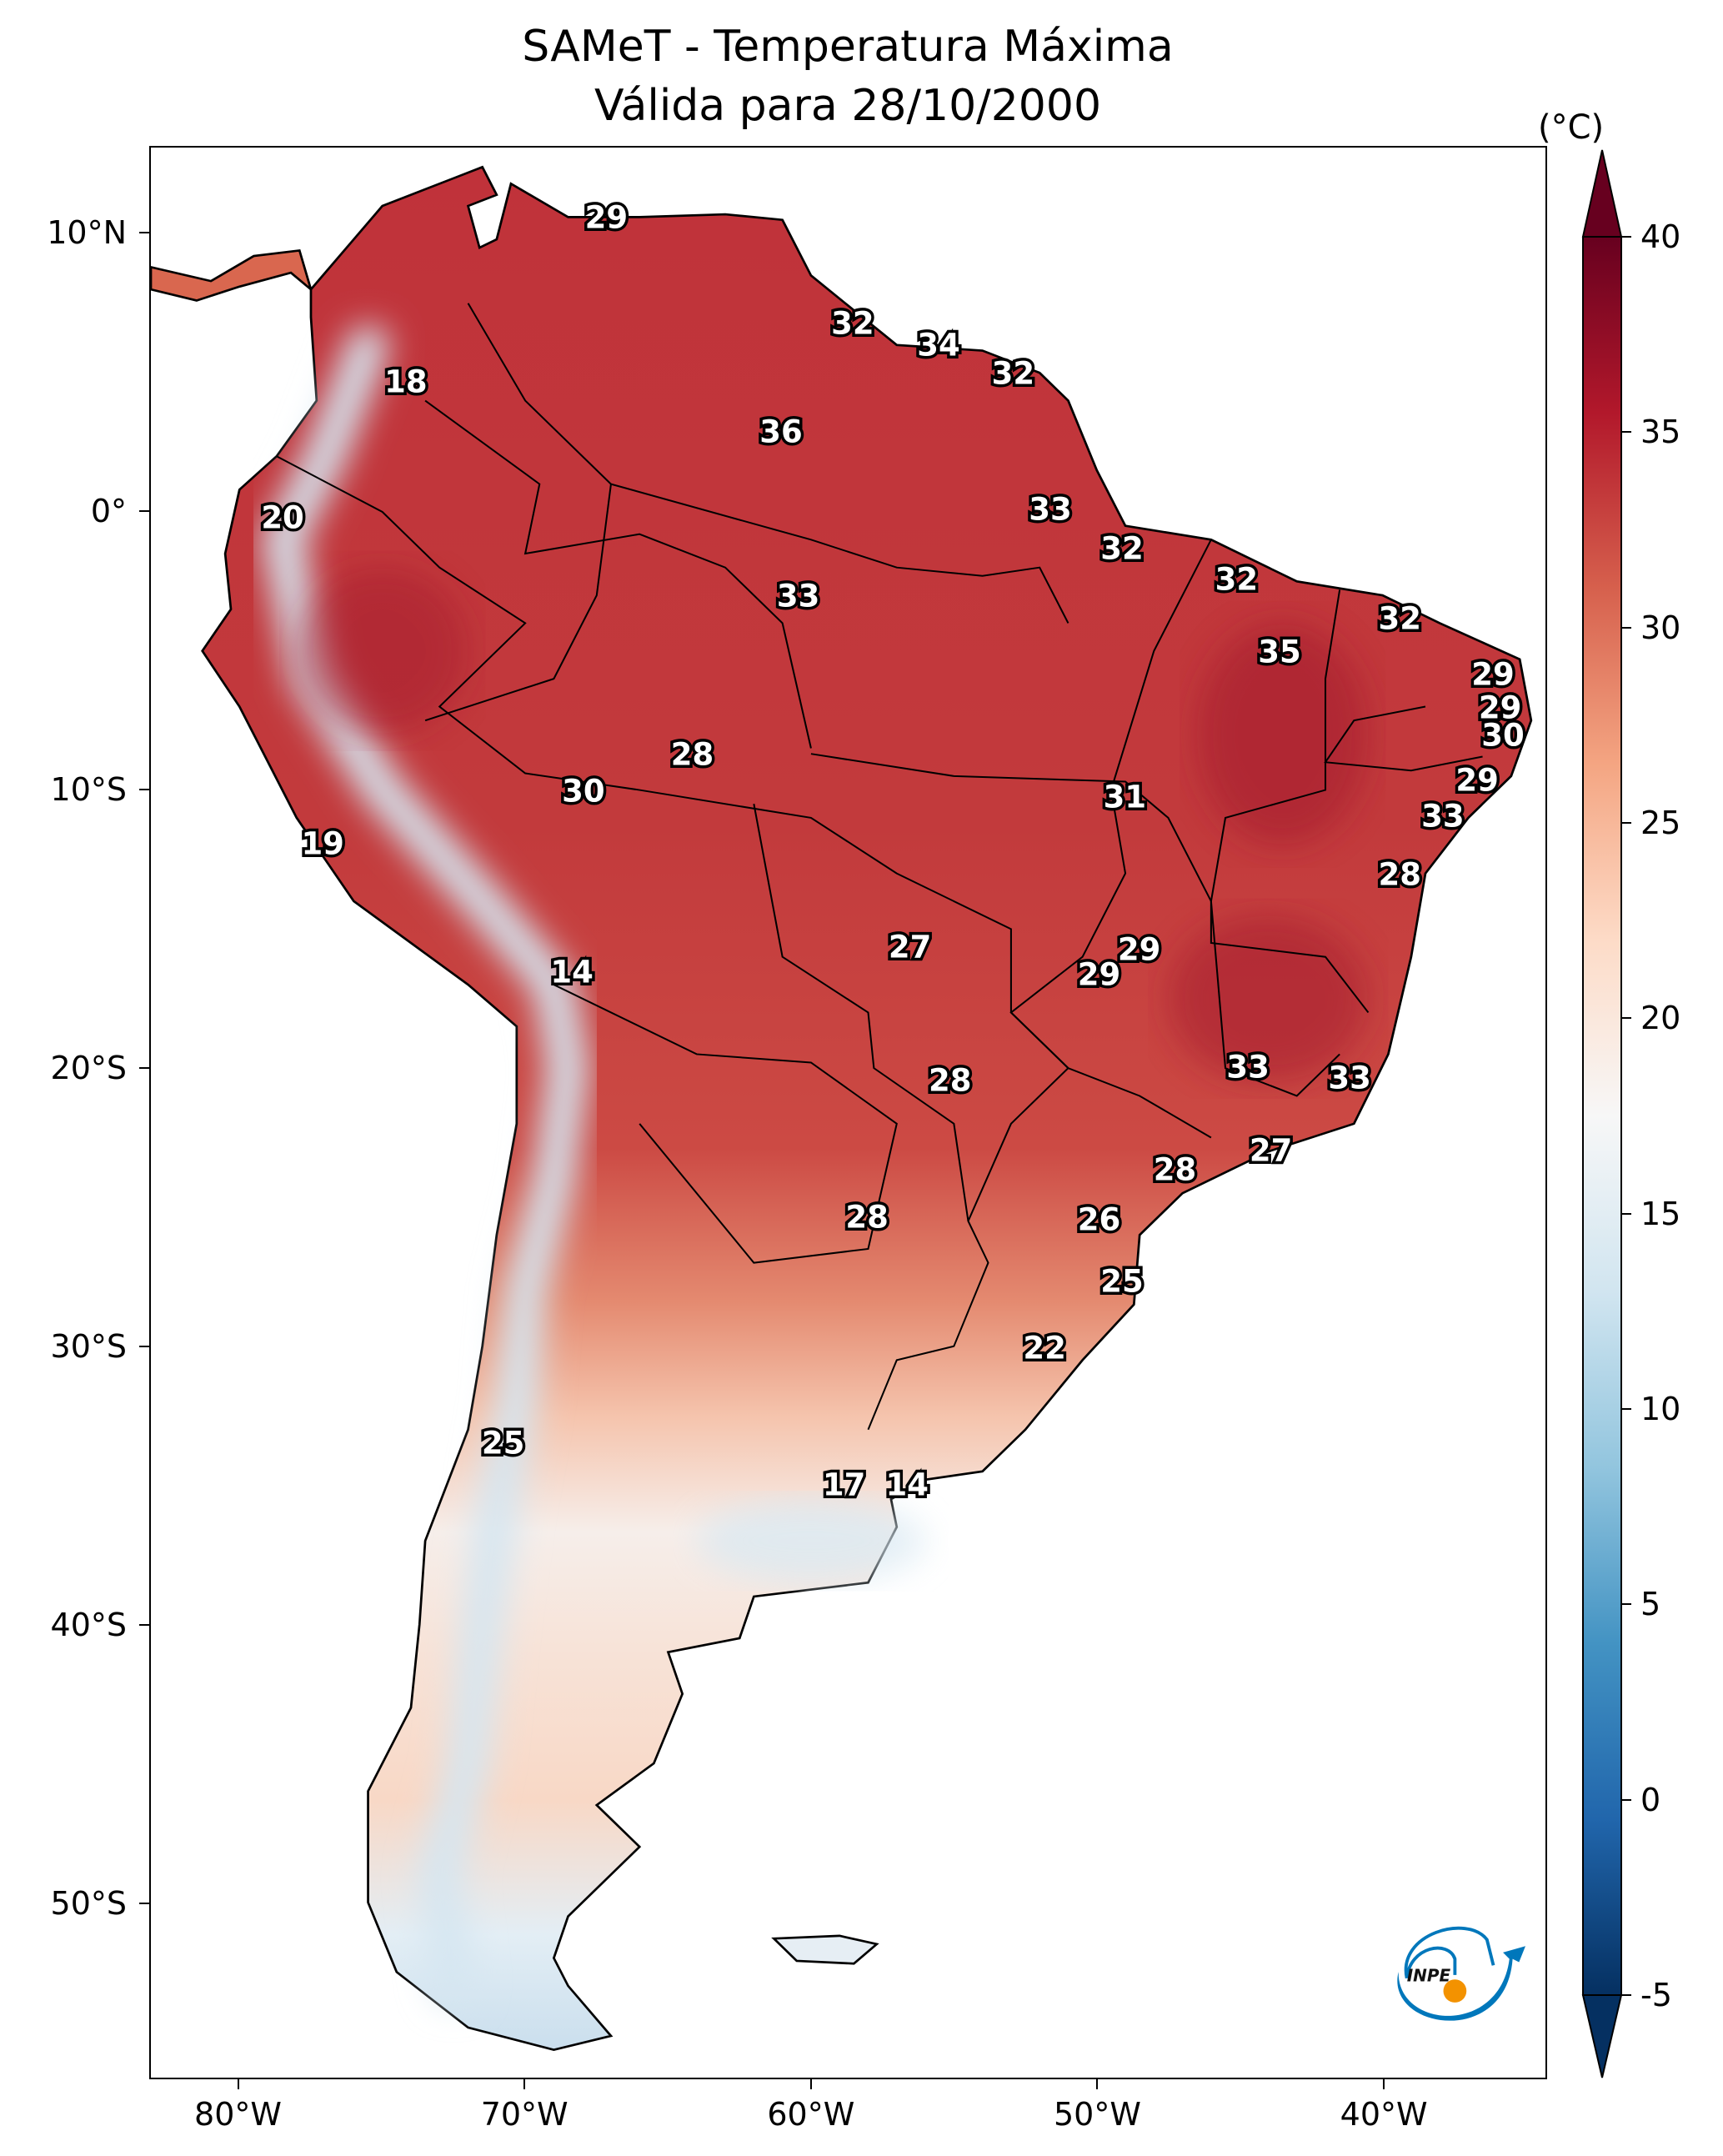 This screenshot has height=2156, width=1723. I want to click on colorbar-body, so click(1602, 1116).